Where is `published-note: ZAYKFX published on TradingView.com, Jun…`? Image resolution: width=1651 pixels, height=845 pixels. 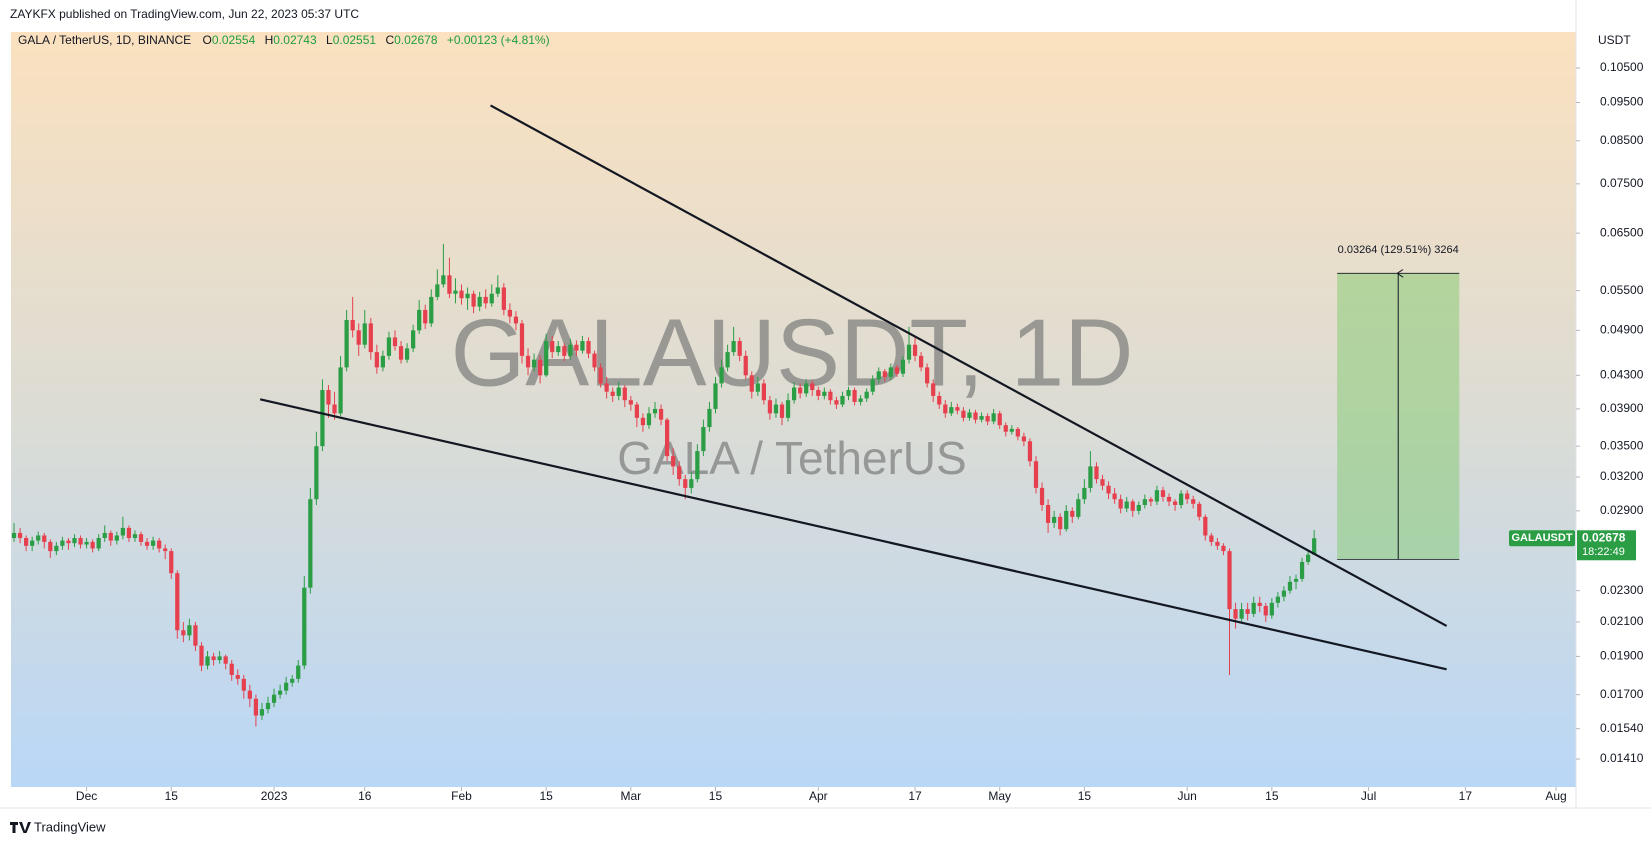 published-note: ZAYKFX published on TradingView.com, Jun… is located at coordinates (184, 14).